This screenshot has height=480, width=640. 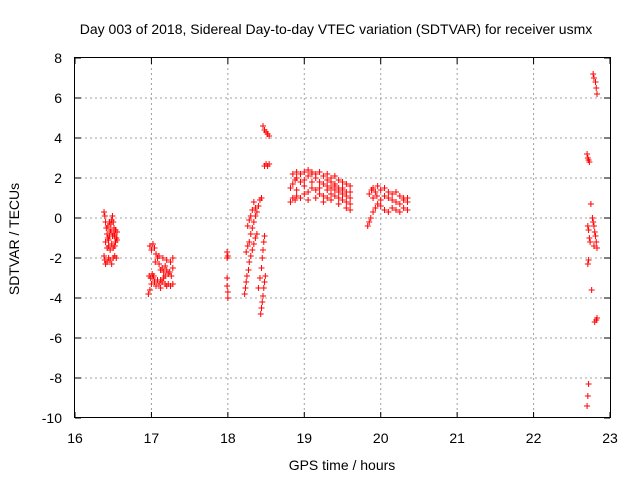 What do you see at coordinates (534, 438) in the screenshot?
I see `x-tick-label: 22` at bounding box center [534, 438].